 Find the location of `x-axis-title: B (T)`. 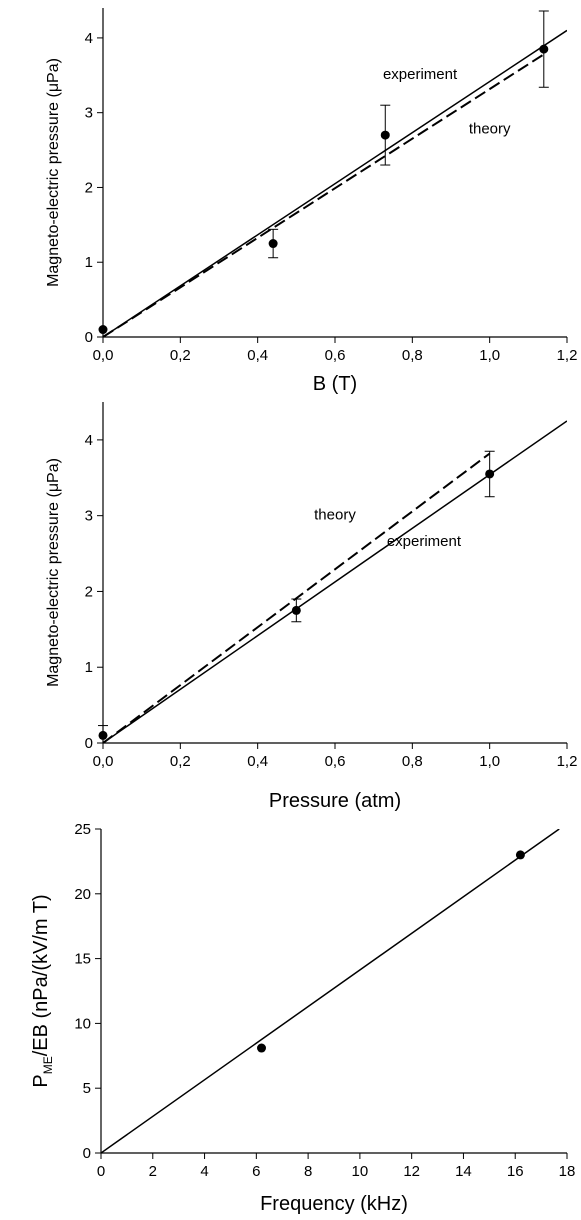

x-axis-title: B (T) is located at coordinates (335, 384).